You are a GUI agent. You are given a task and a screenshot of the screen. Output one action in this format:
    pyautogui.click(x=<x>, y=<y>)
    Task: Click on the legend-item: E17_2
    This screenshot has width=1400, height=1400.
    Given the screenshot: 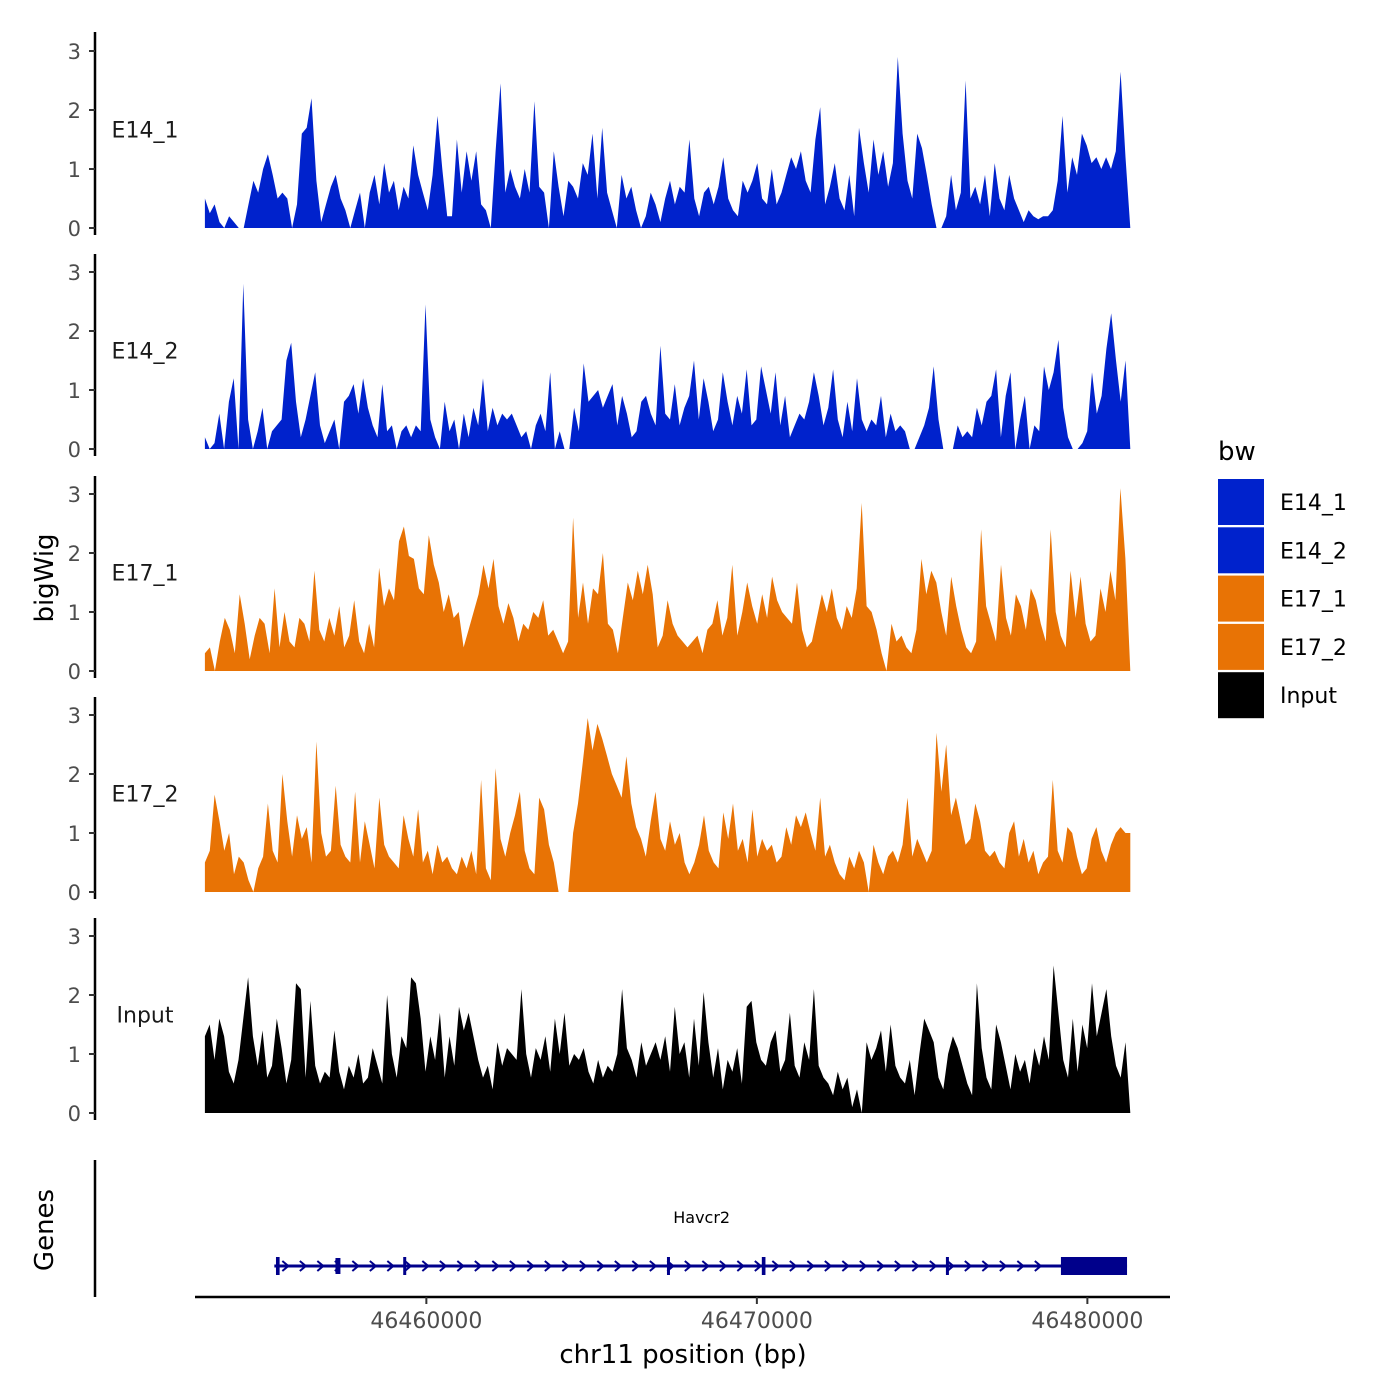 What is the action you would take?
    pyautogui.click(x=1282, y=646)
    